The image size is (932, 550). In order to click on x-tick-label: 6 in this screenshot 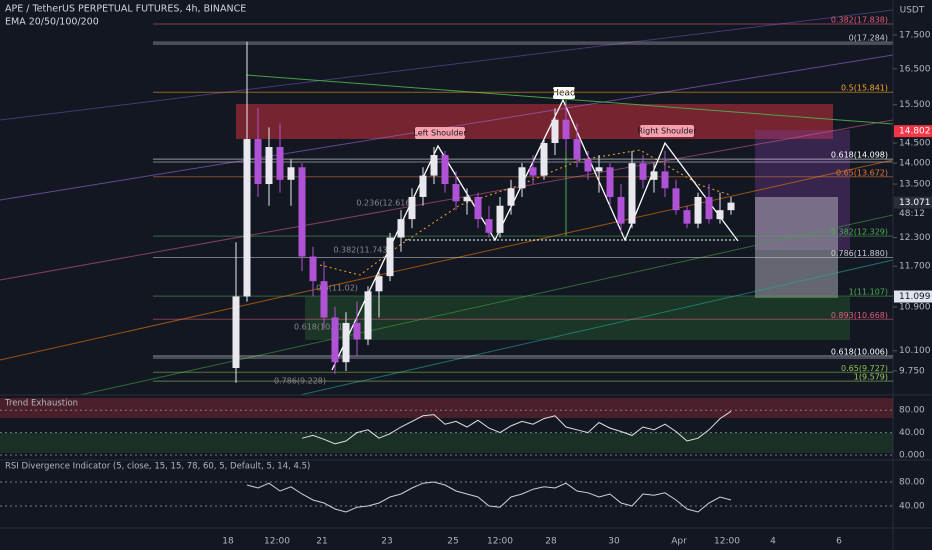, I will do `click(839, 542)`.